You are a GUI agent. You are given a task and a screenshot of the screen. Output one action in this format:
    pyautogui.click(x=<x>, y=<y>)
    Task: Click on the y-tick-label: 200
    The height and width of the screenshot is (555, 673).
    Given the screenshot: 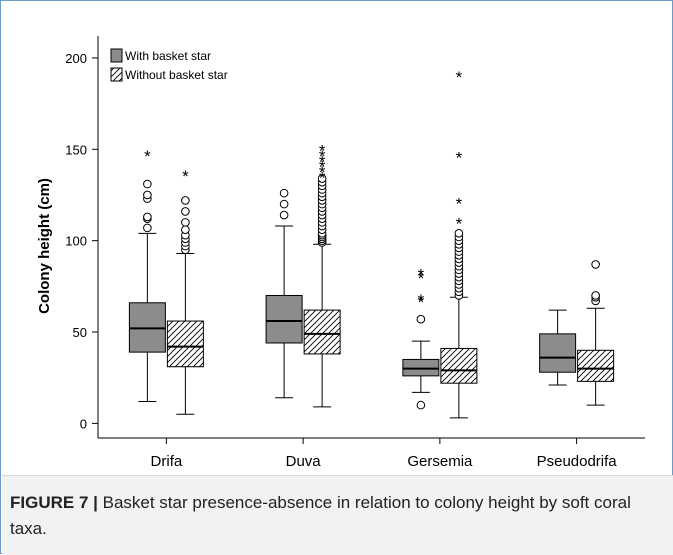 What is the action you would take?
    pyautogui.click(x=76, y=58)
    